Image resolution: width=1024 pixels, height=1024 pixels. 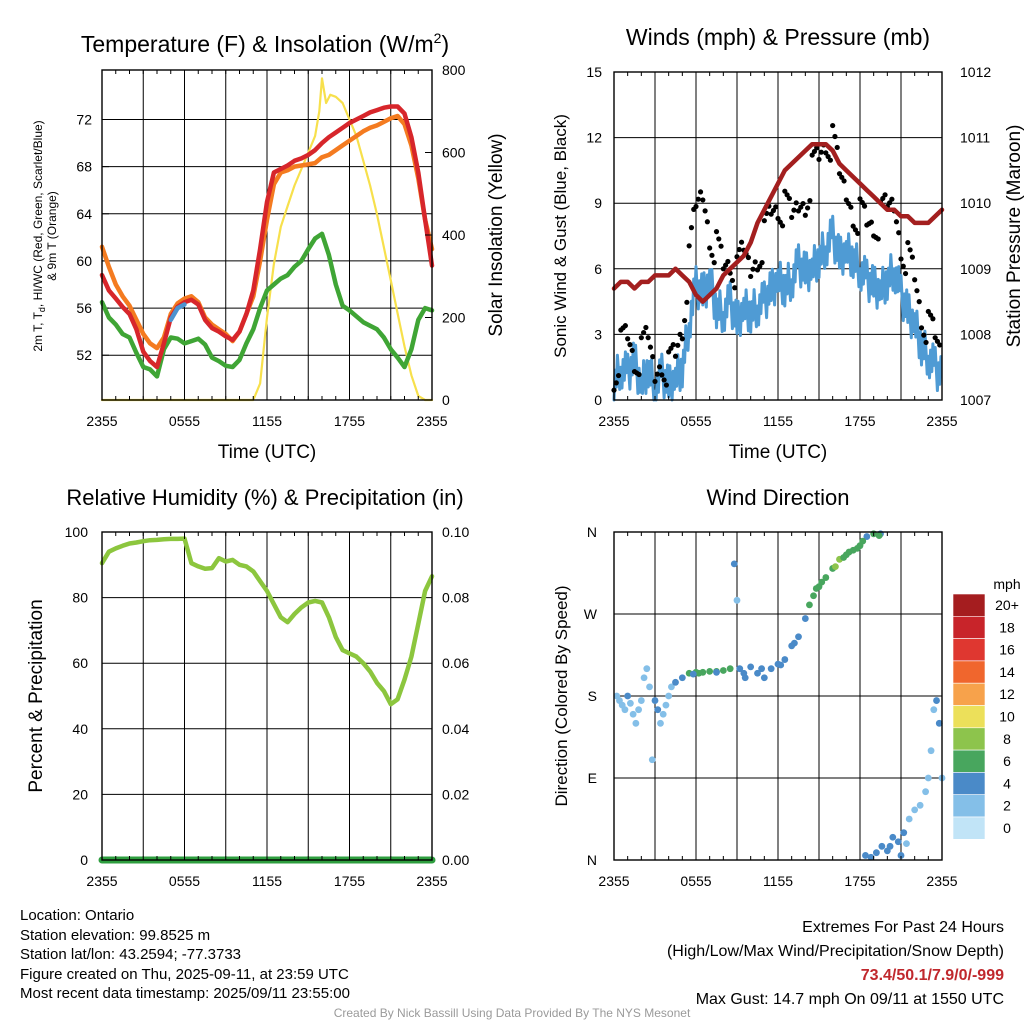 What do you see at coordinates (598, 269) in the screenshot?
I see `y-tick-label: 6` at bounding box center [598, 269].